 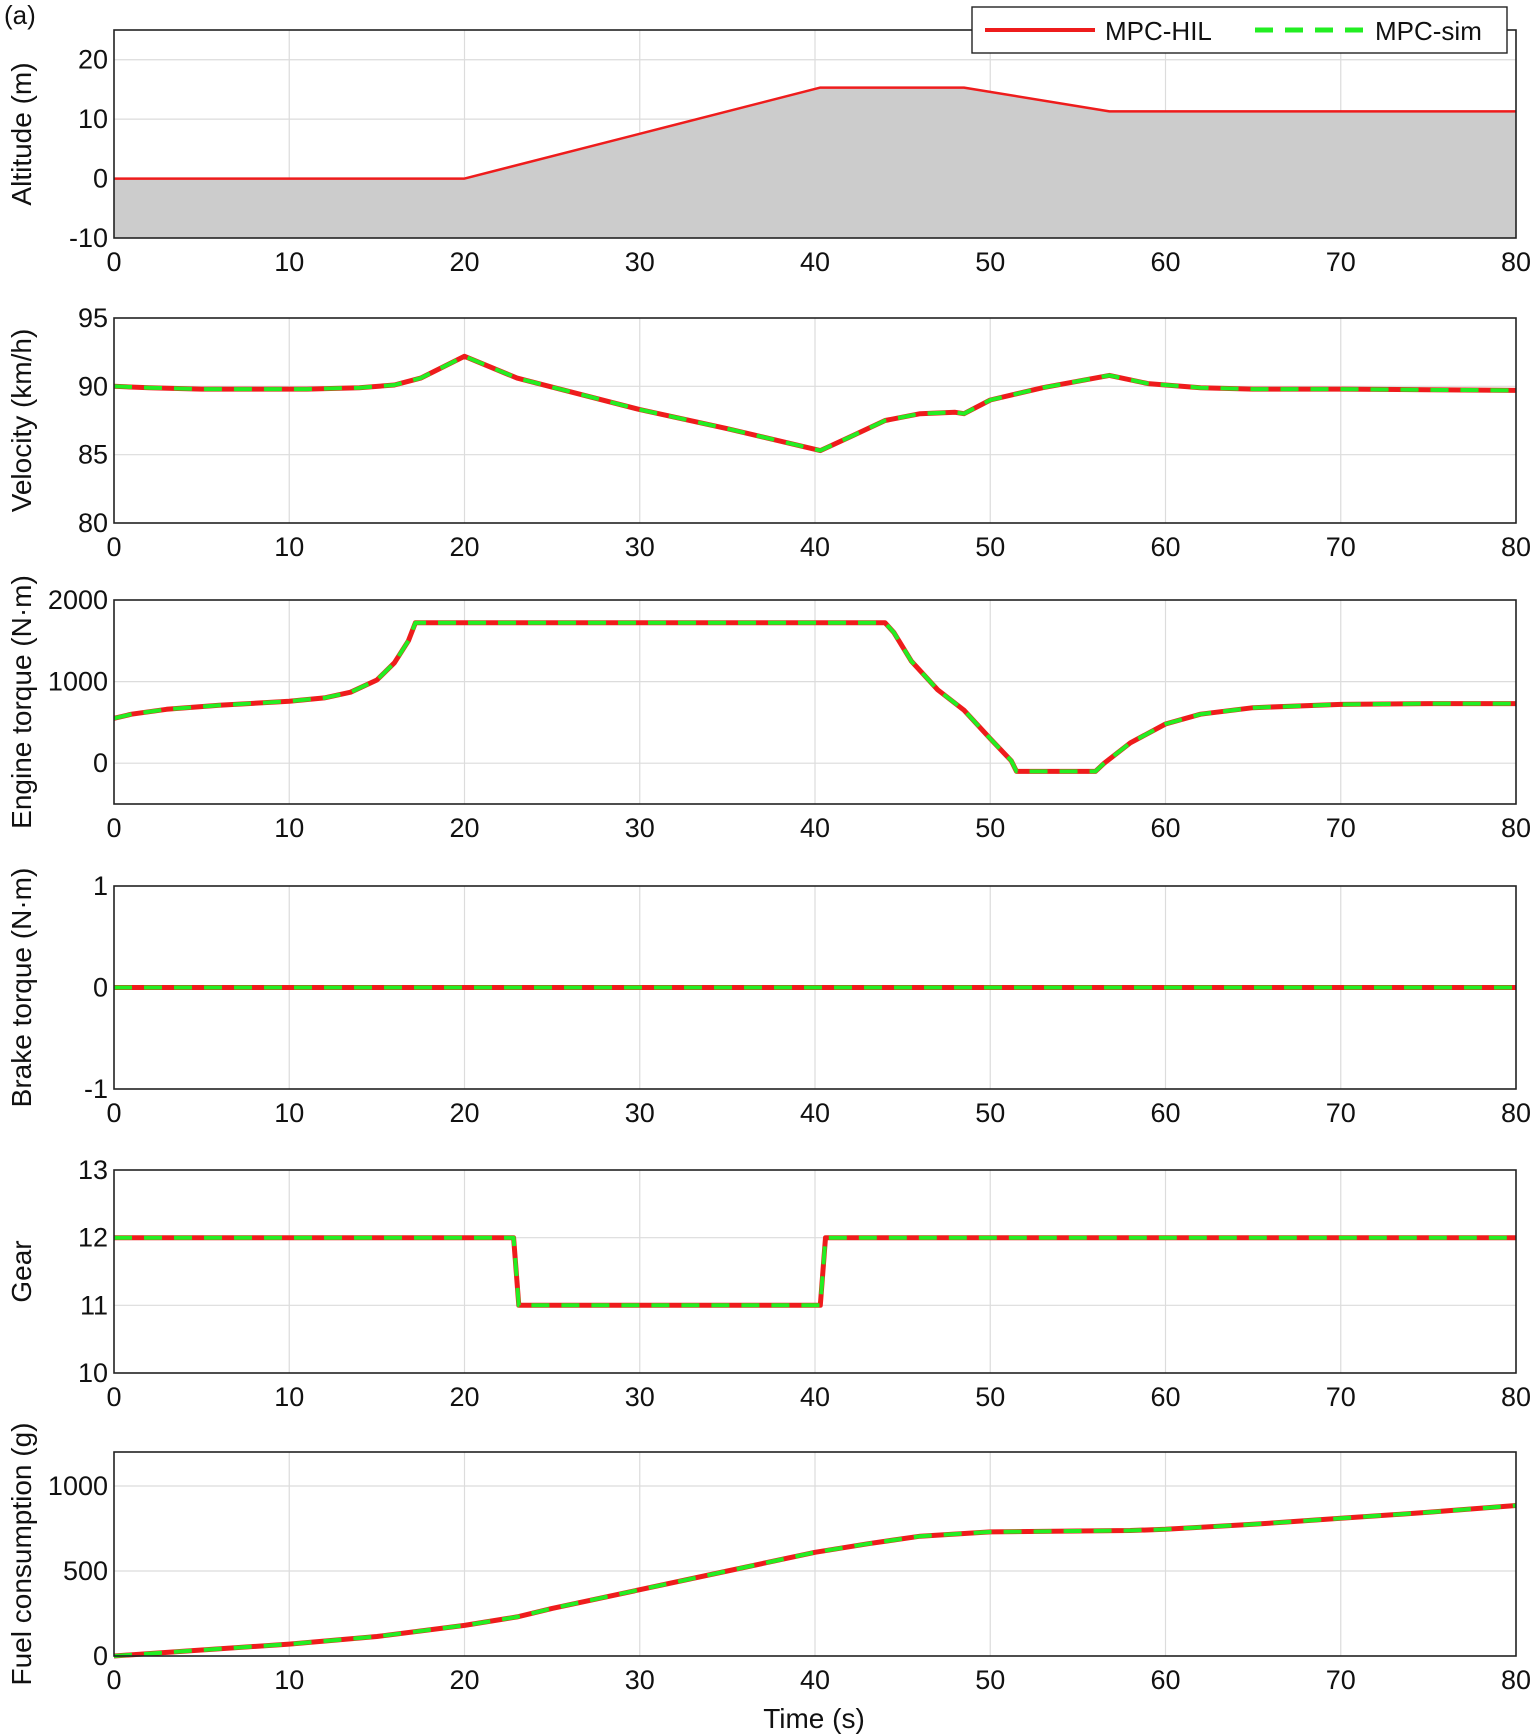 What do you see at coordinates (93, 455) in the screenshot?
I see `y-tick-label: 85` at bounding box center [93, 455].